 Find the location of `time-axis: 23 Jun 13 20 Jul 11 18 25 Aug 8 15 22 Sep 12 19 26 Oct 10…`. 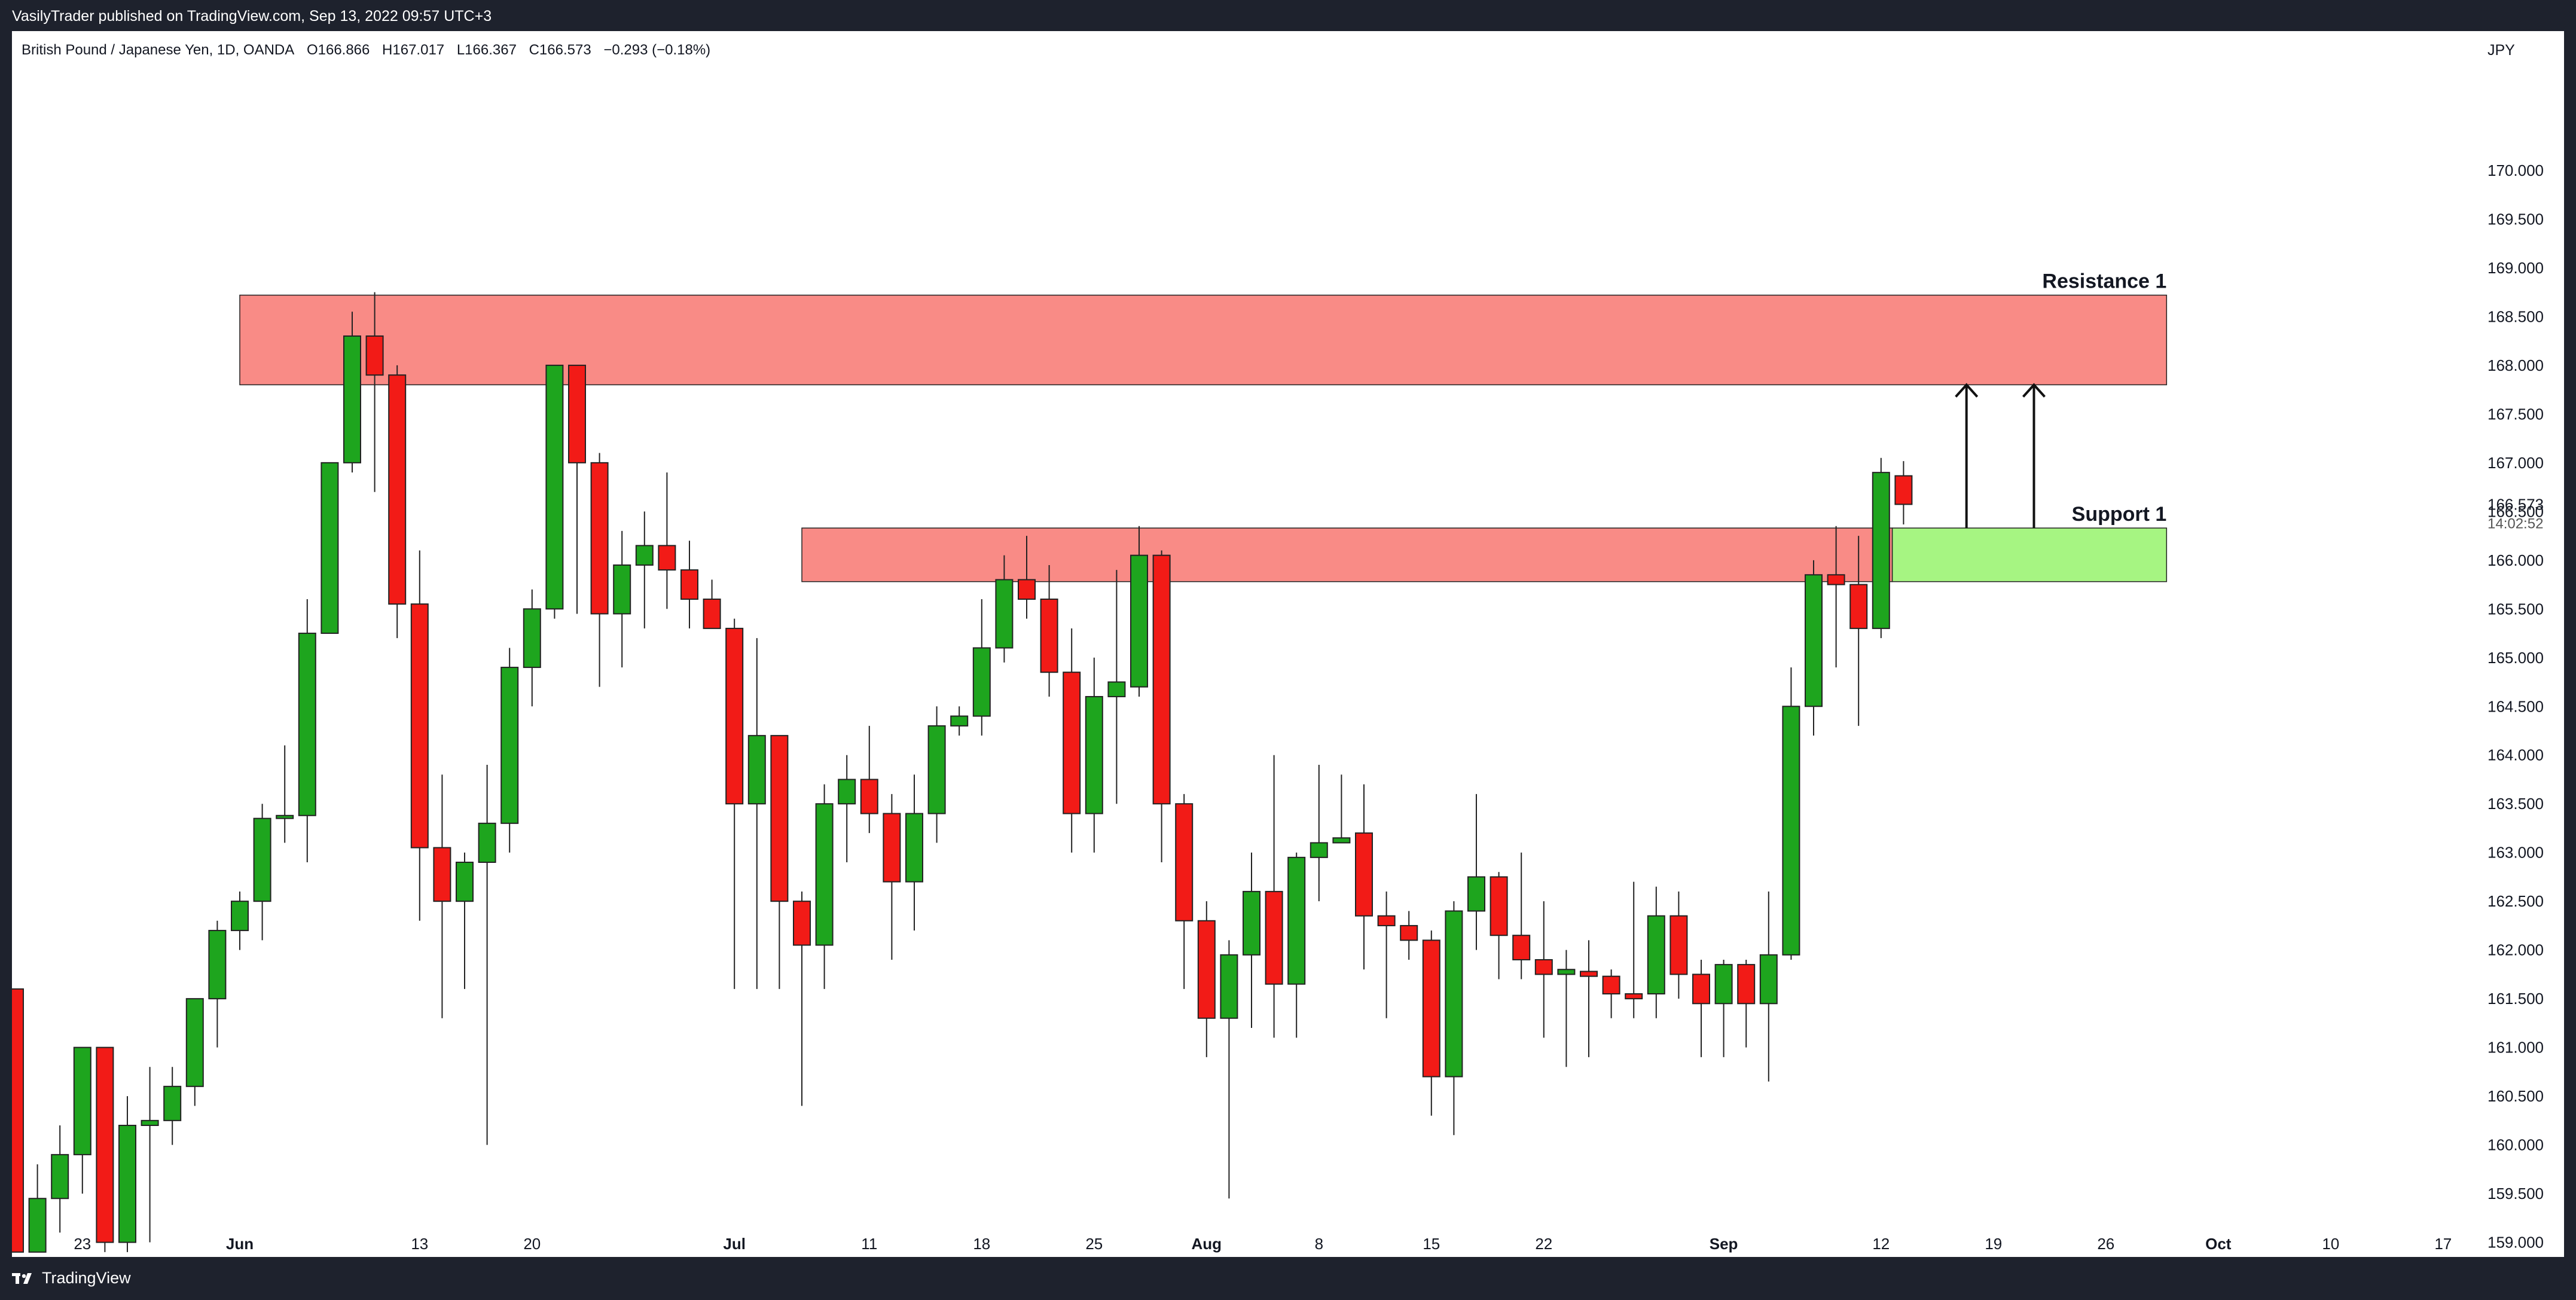

time-axis: 23 Jun 13 20 Jul 11 18 25 Aug 8 15 22 Sep 12 19 26 Oct 10… is located at coordinates (1263, 1244).